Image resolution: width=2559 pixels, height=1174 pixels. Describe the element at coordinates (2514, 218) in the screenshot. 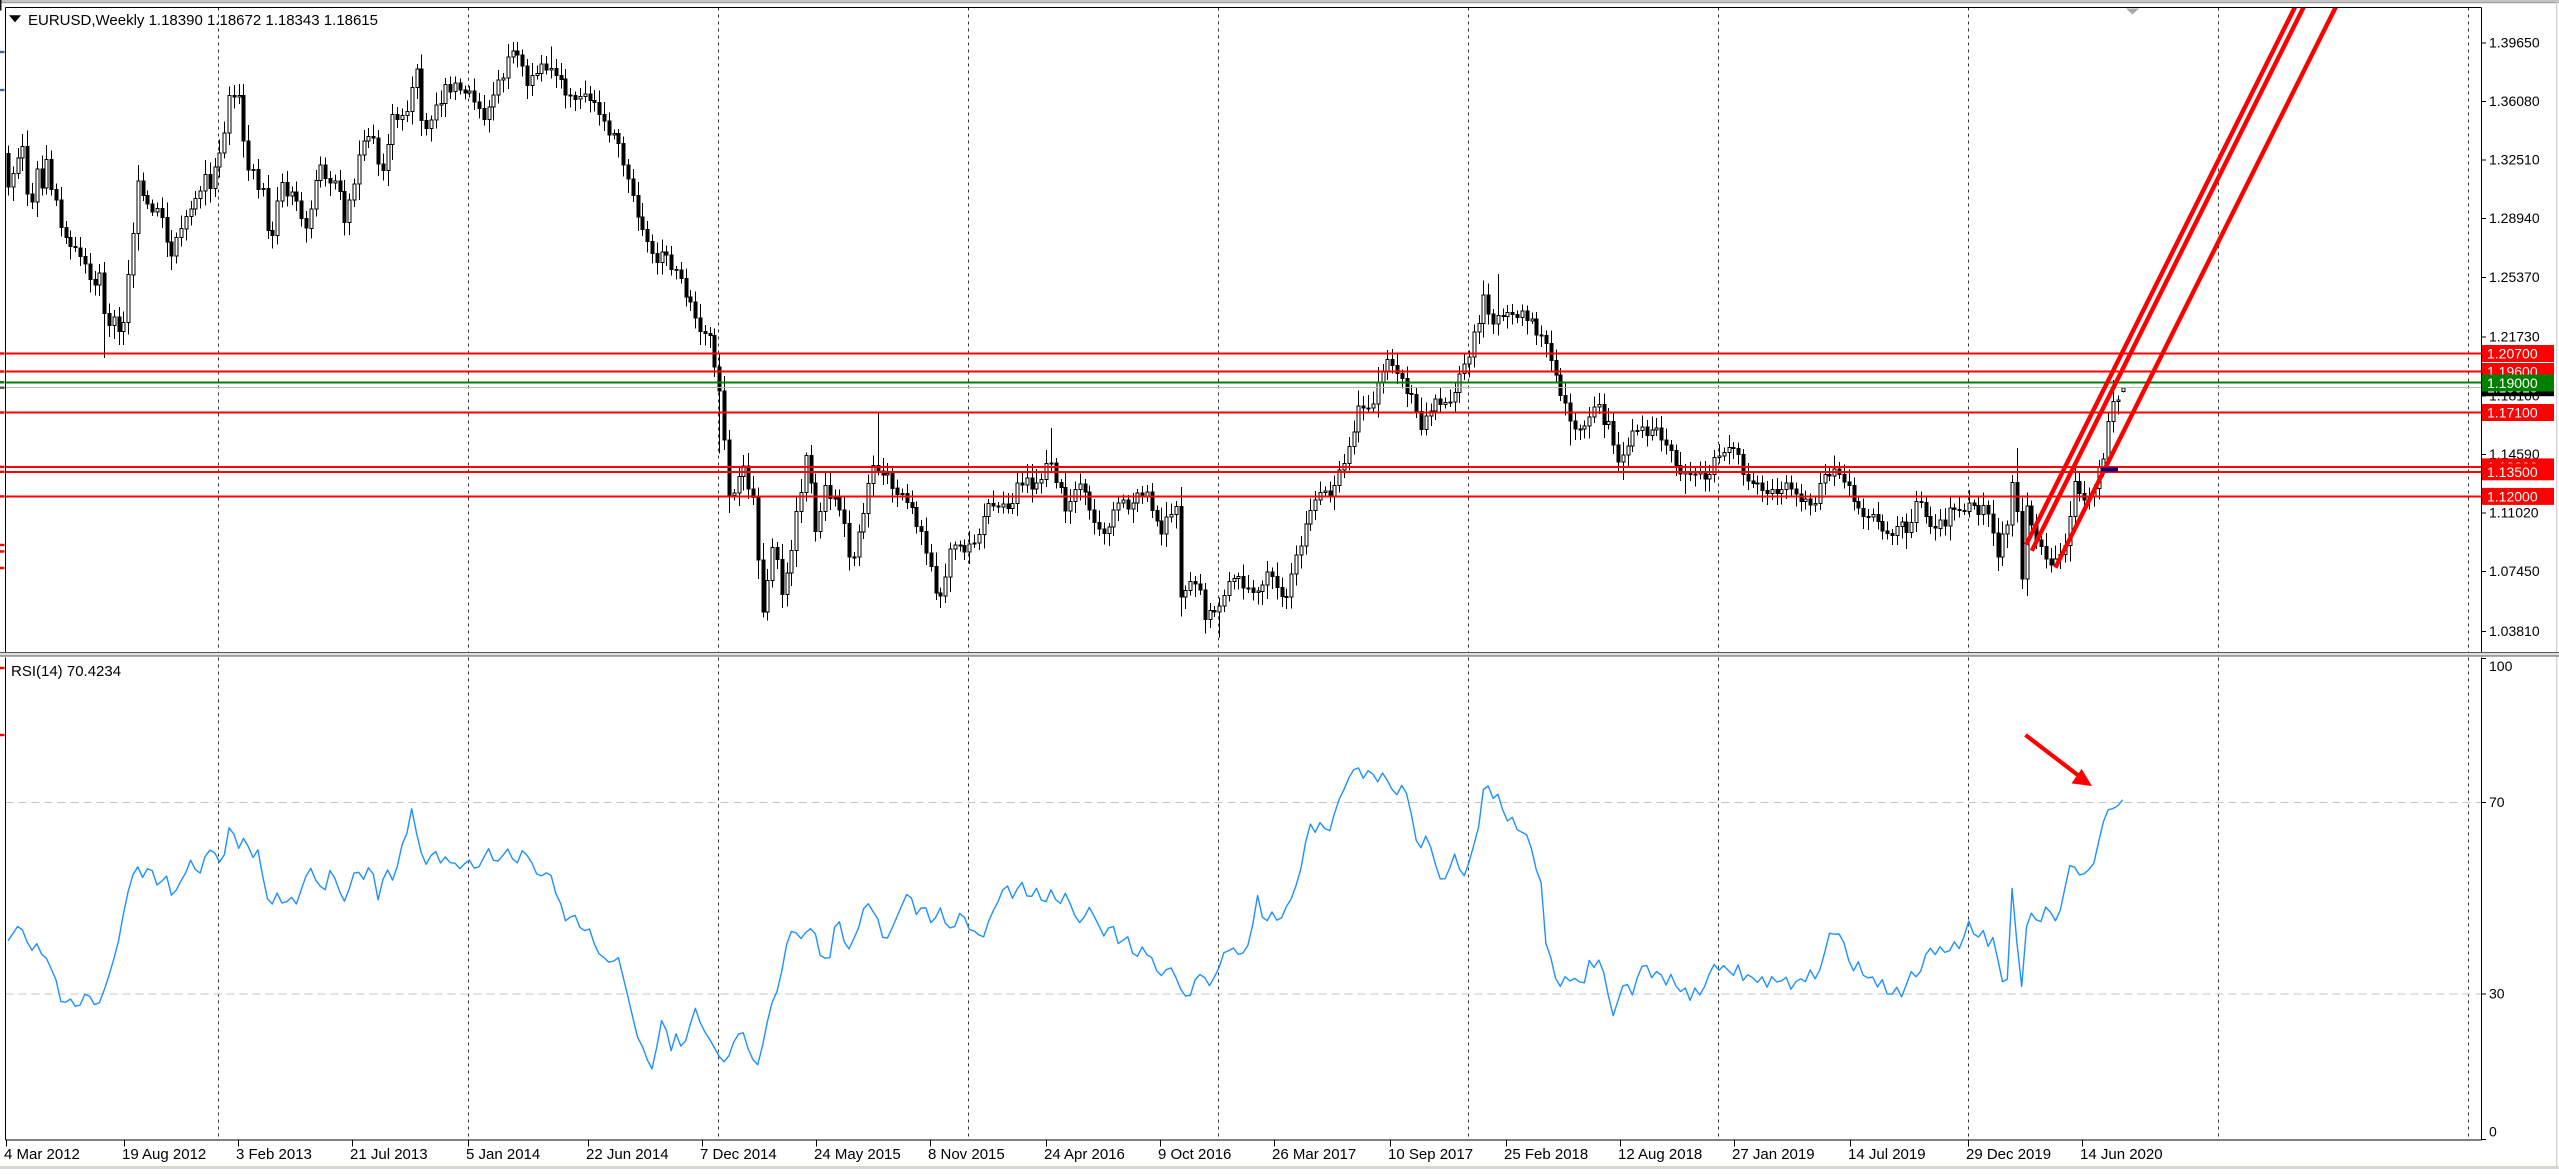

I see `svg-text: 1.28940` at that location.